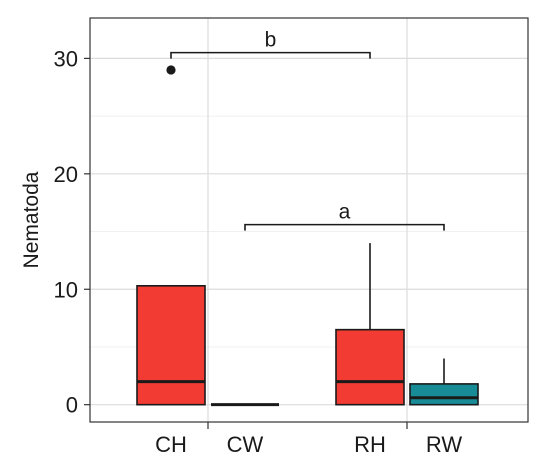  Describe the element at coordinates (444, 394) in the screenshot. I see `box-rw` at that location.